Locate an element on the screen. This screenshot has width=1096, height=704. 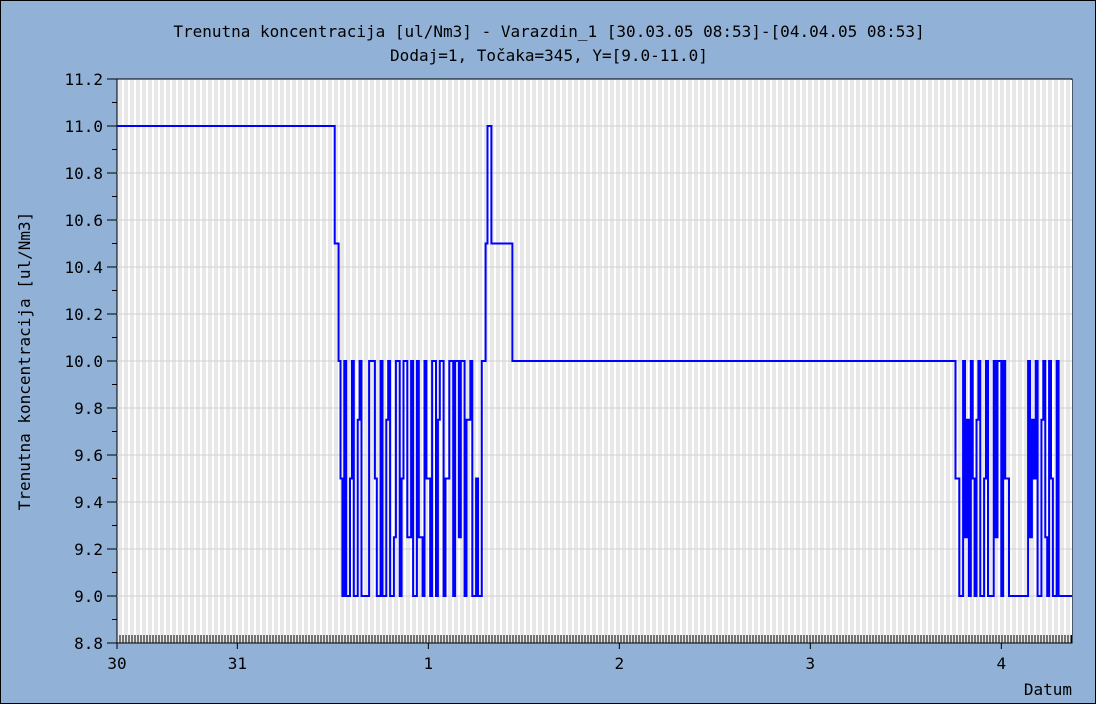
x-tick-label: 30 is located at coordinates (116, 663).